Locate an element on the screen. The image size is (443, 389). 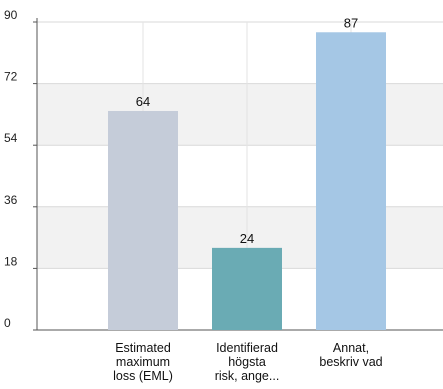
y-tick-label: 0 is located at coordinates (7, 323).